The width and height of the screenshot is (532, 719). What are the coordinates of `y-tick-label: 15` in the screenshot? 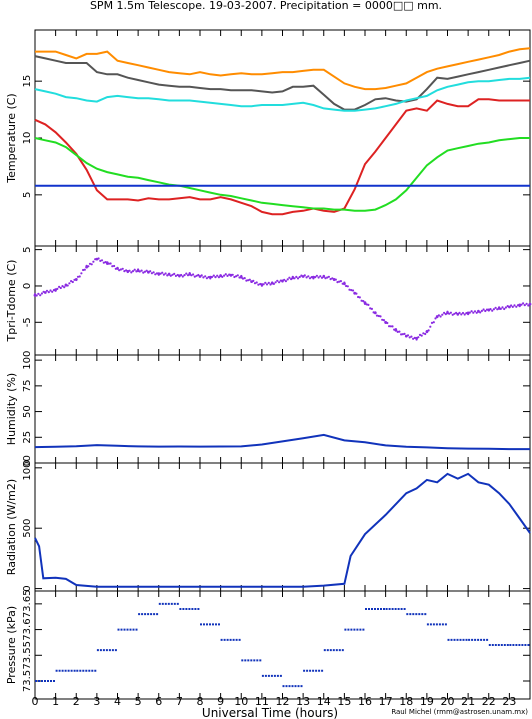 It's located at (27, 81).